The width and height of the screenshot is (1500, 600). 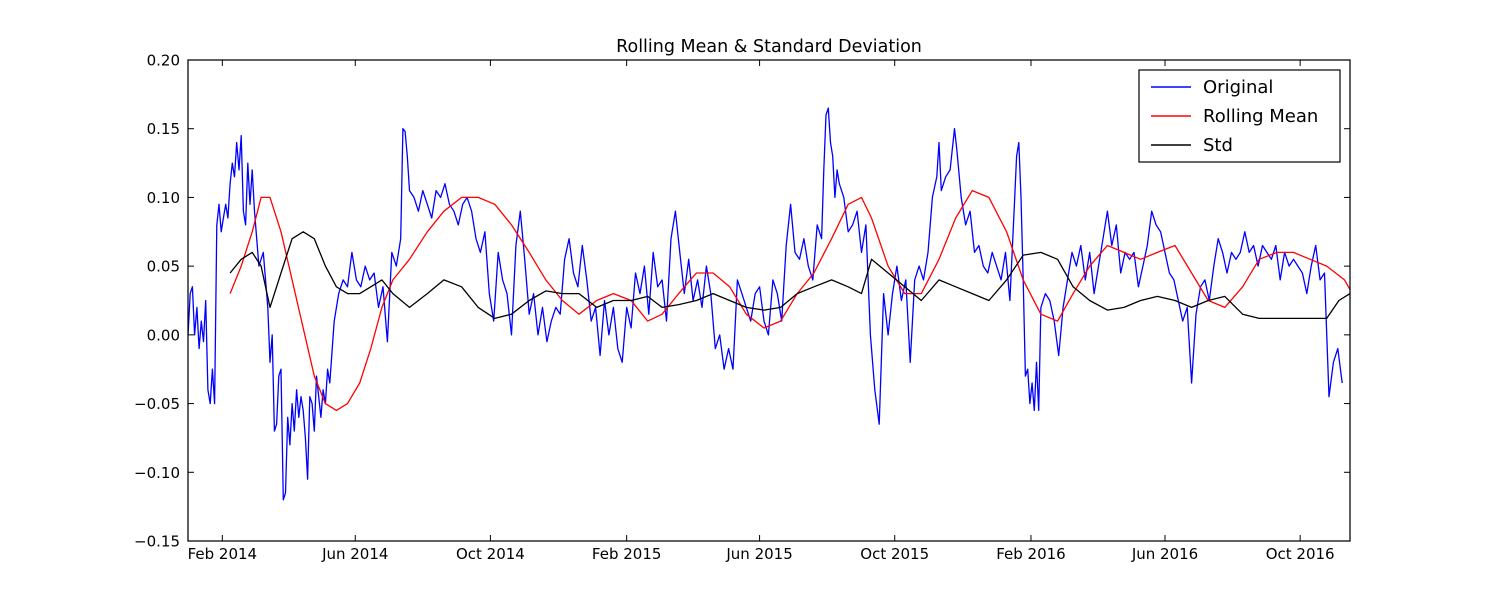 I want to click on y-tick-label: 0.20, so click(x=163, y=61).